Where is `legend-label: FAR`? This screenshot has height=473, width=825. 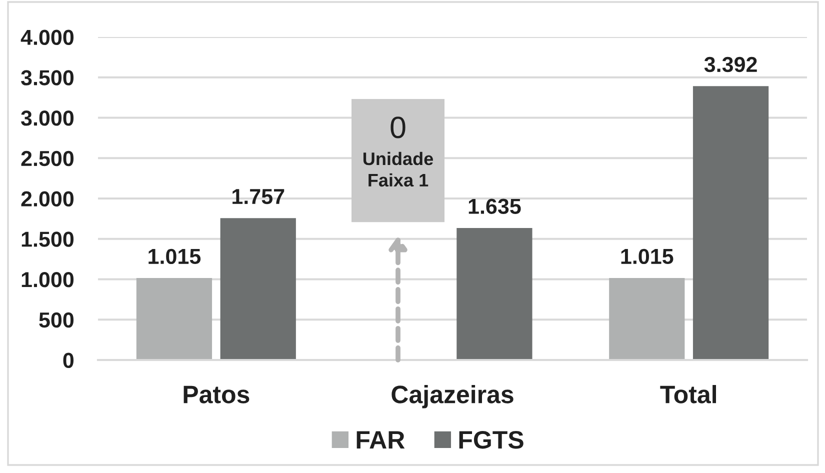
legend-label: FAR is located at coordinates (380, 439).